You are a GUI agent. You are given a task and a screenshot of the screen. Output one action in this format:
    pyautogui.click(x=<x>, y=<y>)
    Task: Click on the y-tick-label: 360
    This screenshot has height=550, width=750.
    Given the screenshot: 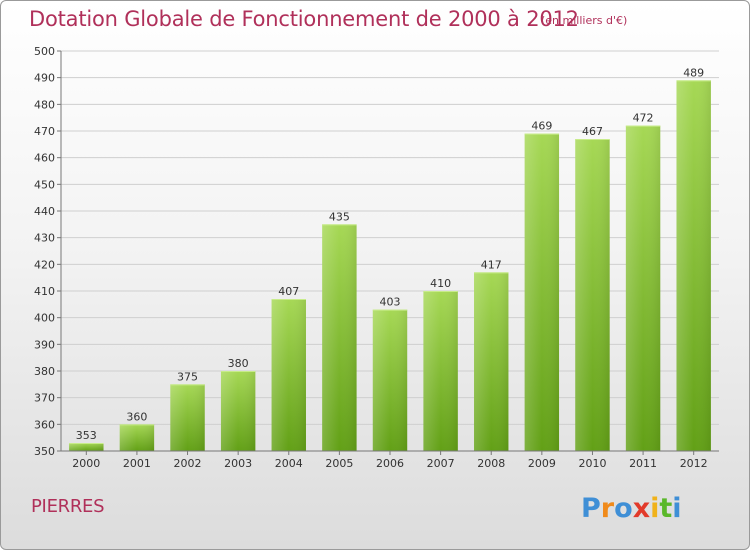 What is the action you would take?
    pyautogui.click(x=44, y=424)
    